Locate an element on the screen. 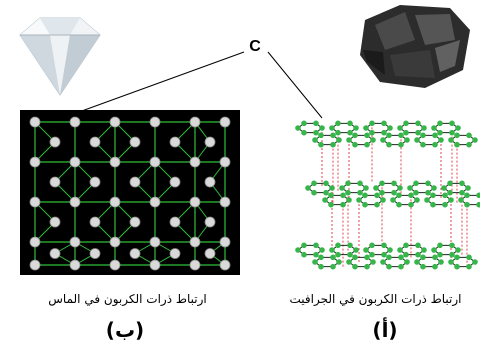 This screenshot has width=481, height=358. graphite-lump-image is located at coordinates (415, 46).